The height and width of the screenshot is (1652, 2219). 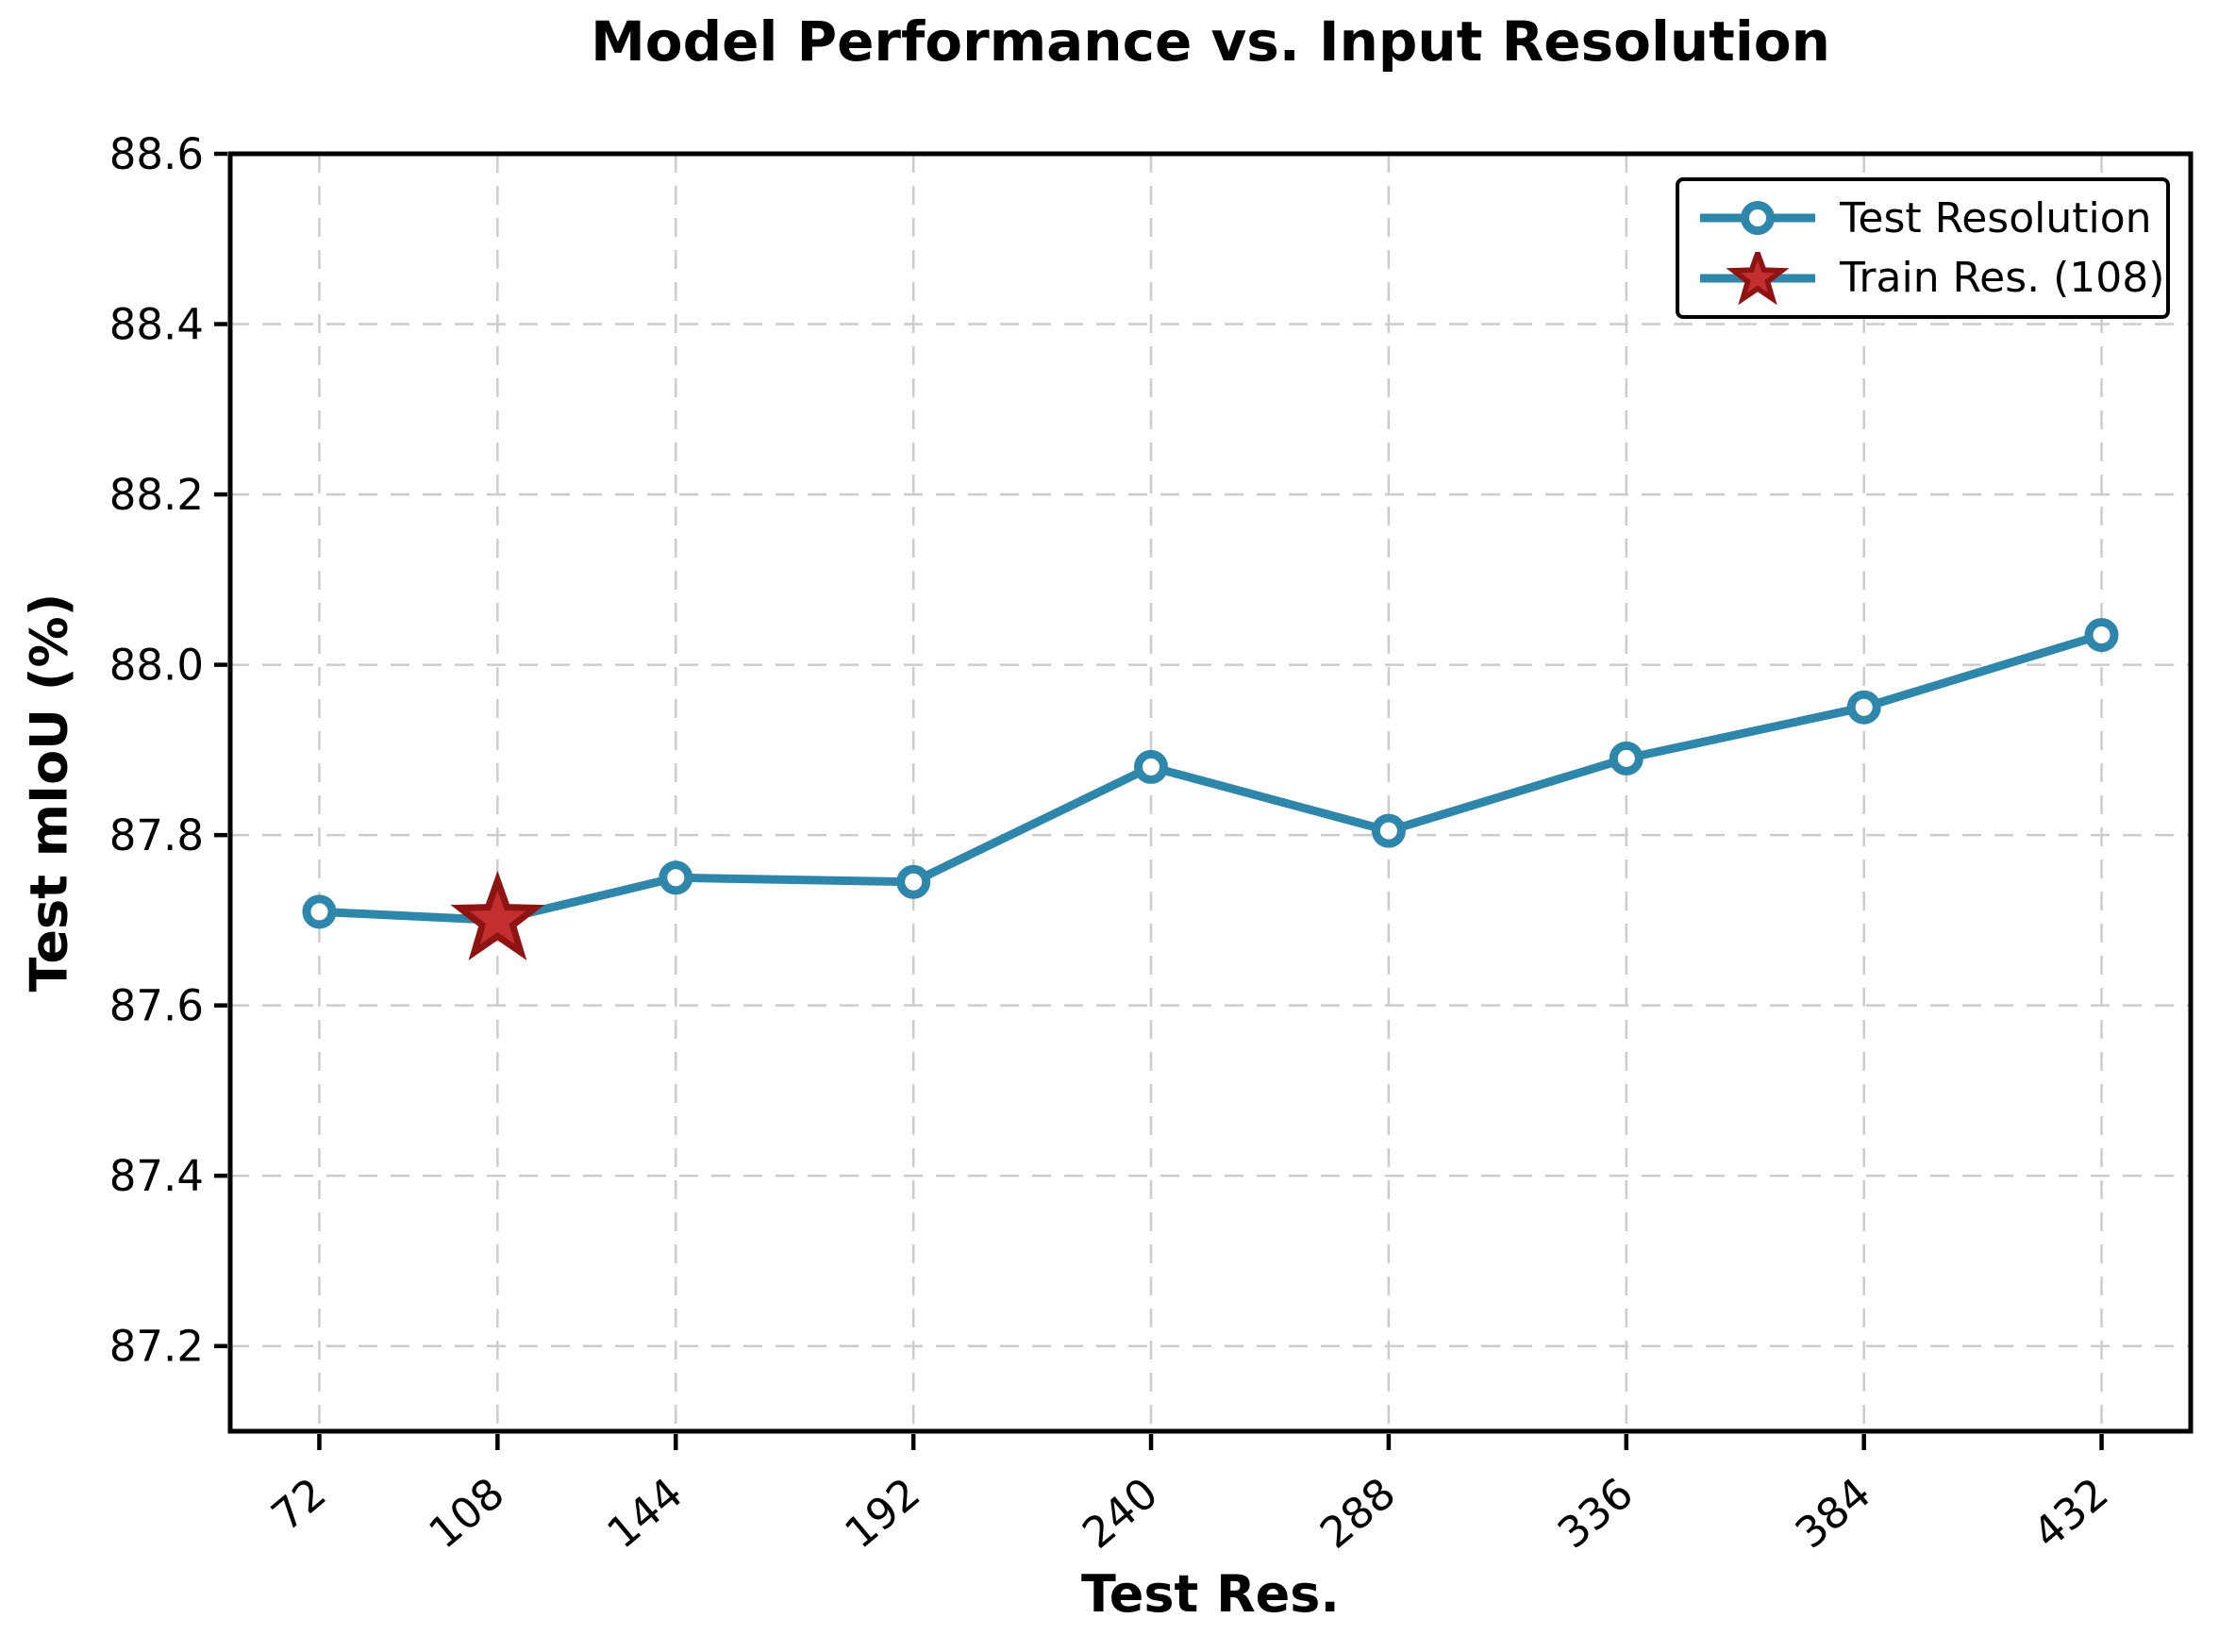 I want to click on legend-circle-marker, so click(x=1758, y=218).